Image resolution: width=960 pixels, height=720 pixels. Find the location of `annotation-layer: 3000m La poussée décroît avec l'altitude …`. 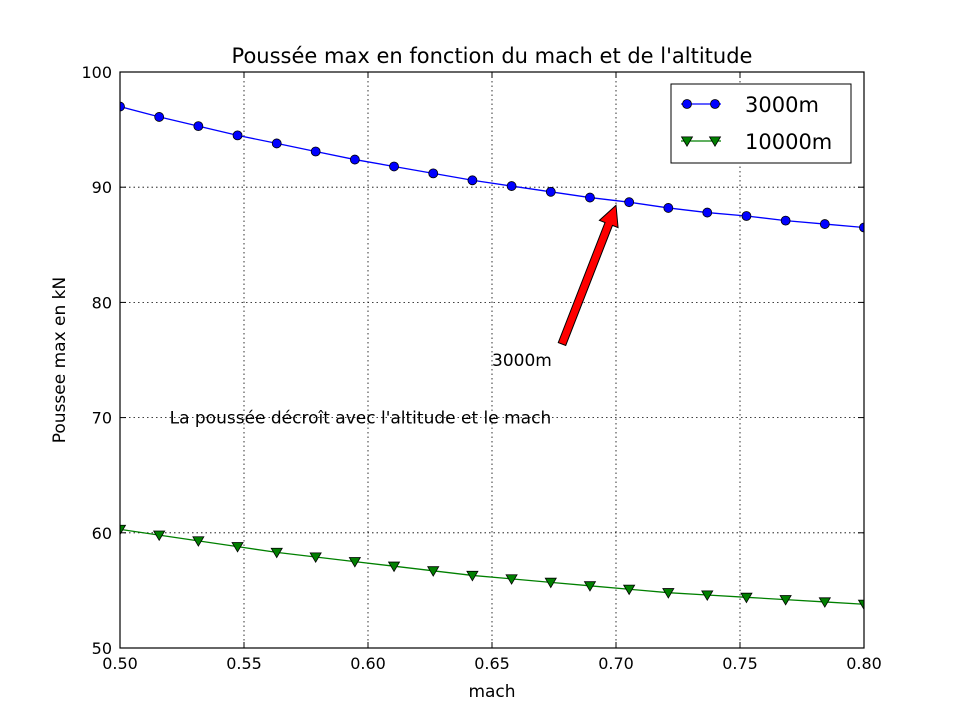

annotation-layer: 3000m La poussée décroît avec l'altitude … is located at coordinates (394, 316).